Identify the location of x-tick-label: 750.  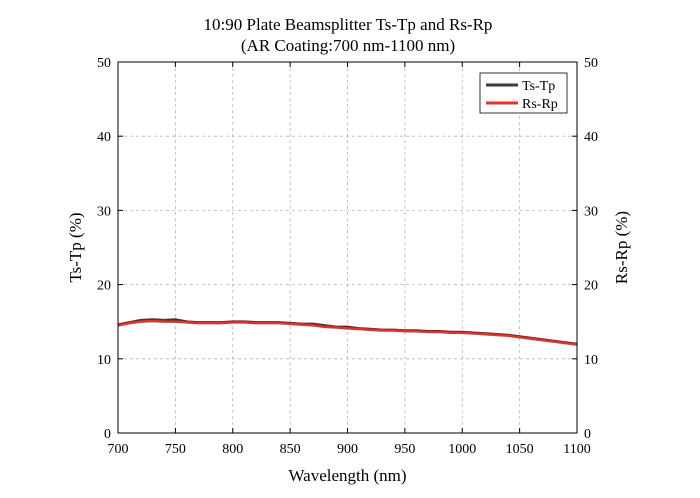
(175, 449).